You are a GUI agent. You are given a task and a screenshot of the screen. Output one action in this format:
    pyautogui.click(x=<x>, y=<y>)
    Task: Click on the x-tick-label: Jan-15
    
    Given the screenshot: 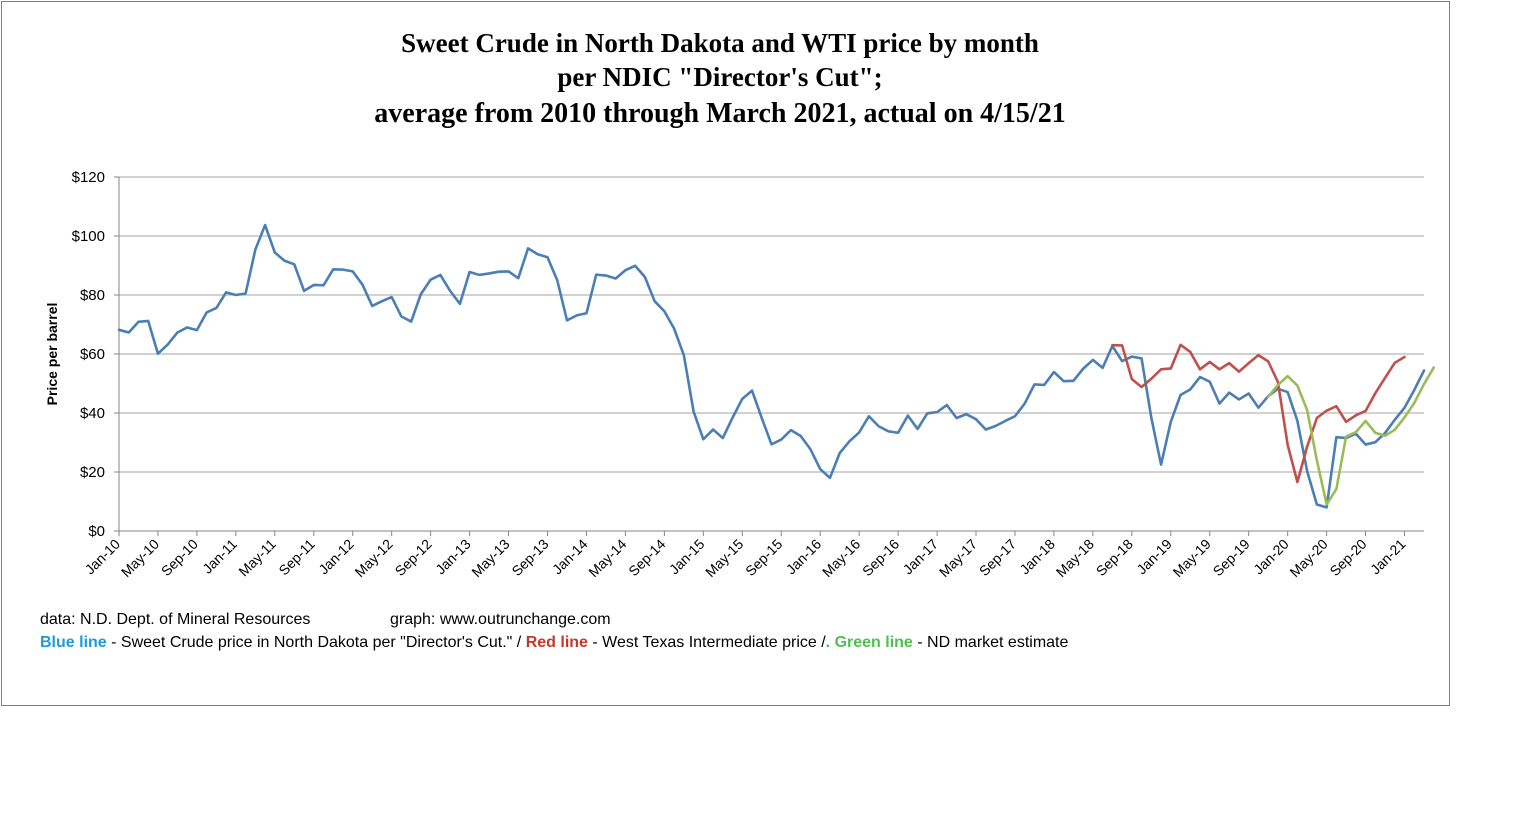 What is the action you would take?
    pyautogui.click(x=687, y=557)
    